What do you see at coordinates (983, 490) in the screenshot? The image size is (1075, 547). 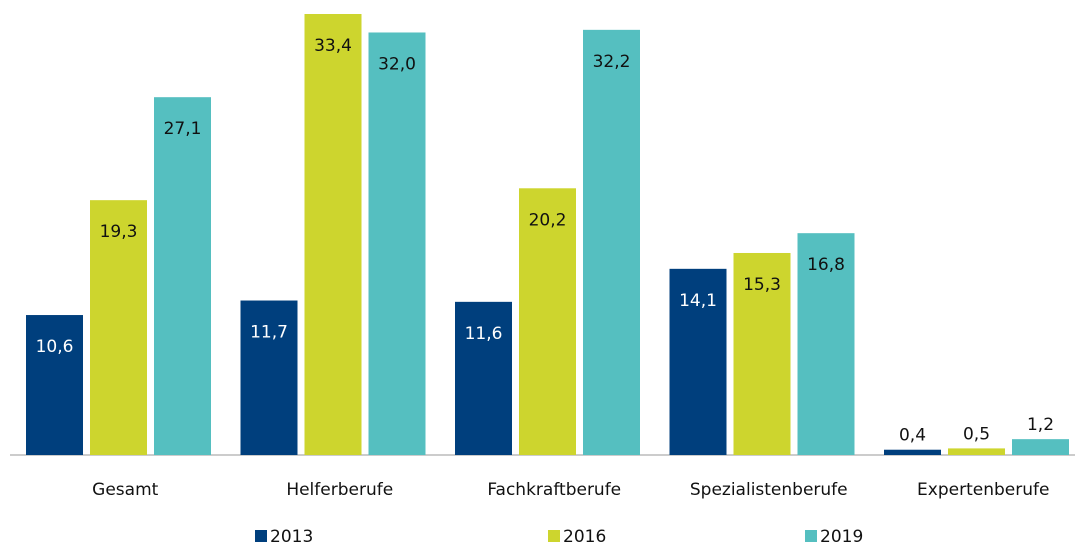 I see `x-tick-label: Expertenberufe` at bounding box center [983, 490].